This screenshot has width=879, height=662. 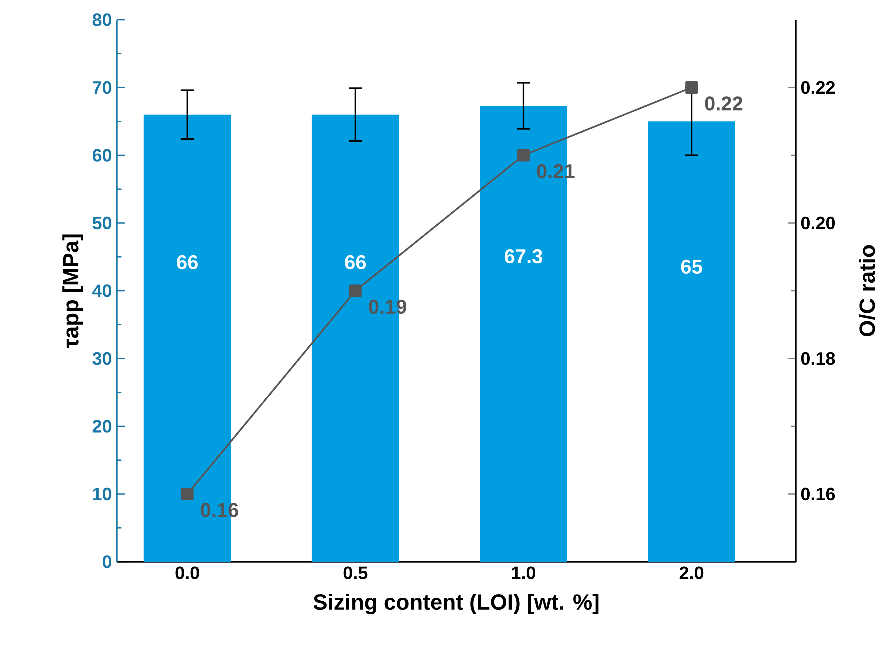 I want to click on x-axis-title: Sizing content (LOI) [wt. %], so click(x=456, y=604).